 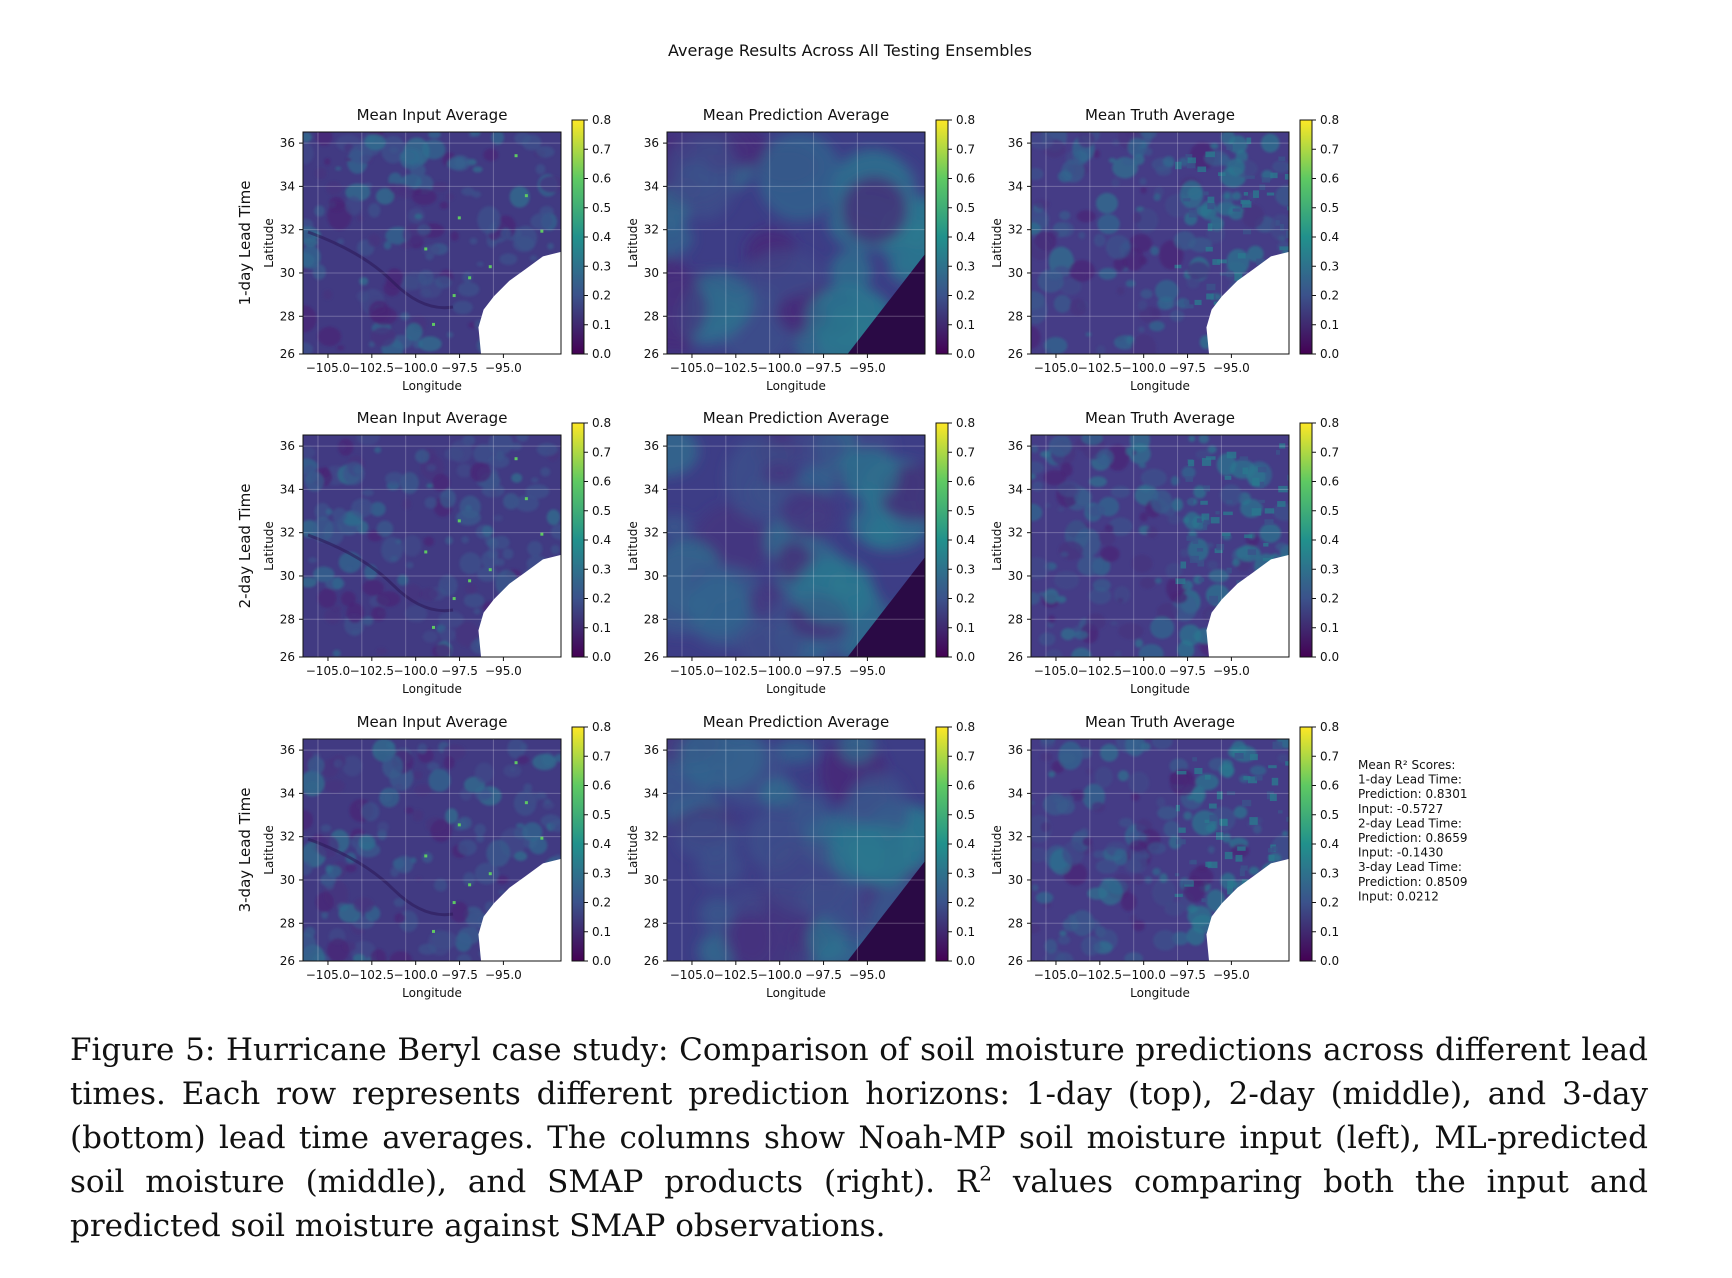 I want to click on r2-score-line: Mean R² Scores:, so click(x=1406, y=765).